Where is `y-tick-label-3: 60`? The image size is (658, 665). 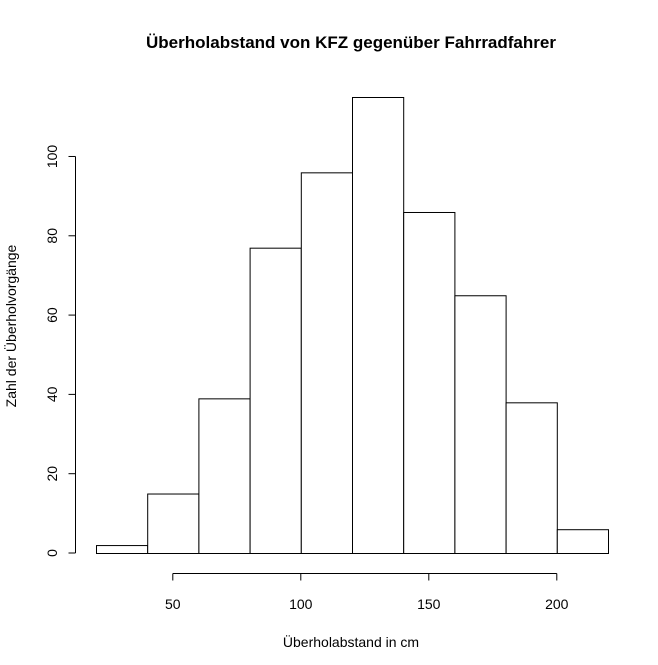
y-tick-label-3: 60 is located at coordinates (52, 315).